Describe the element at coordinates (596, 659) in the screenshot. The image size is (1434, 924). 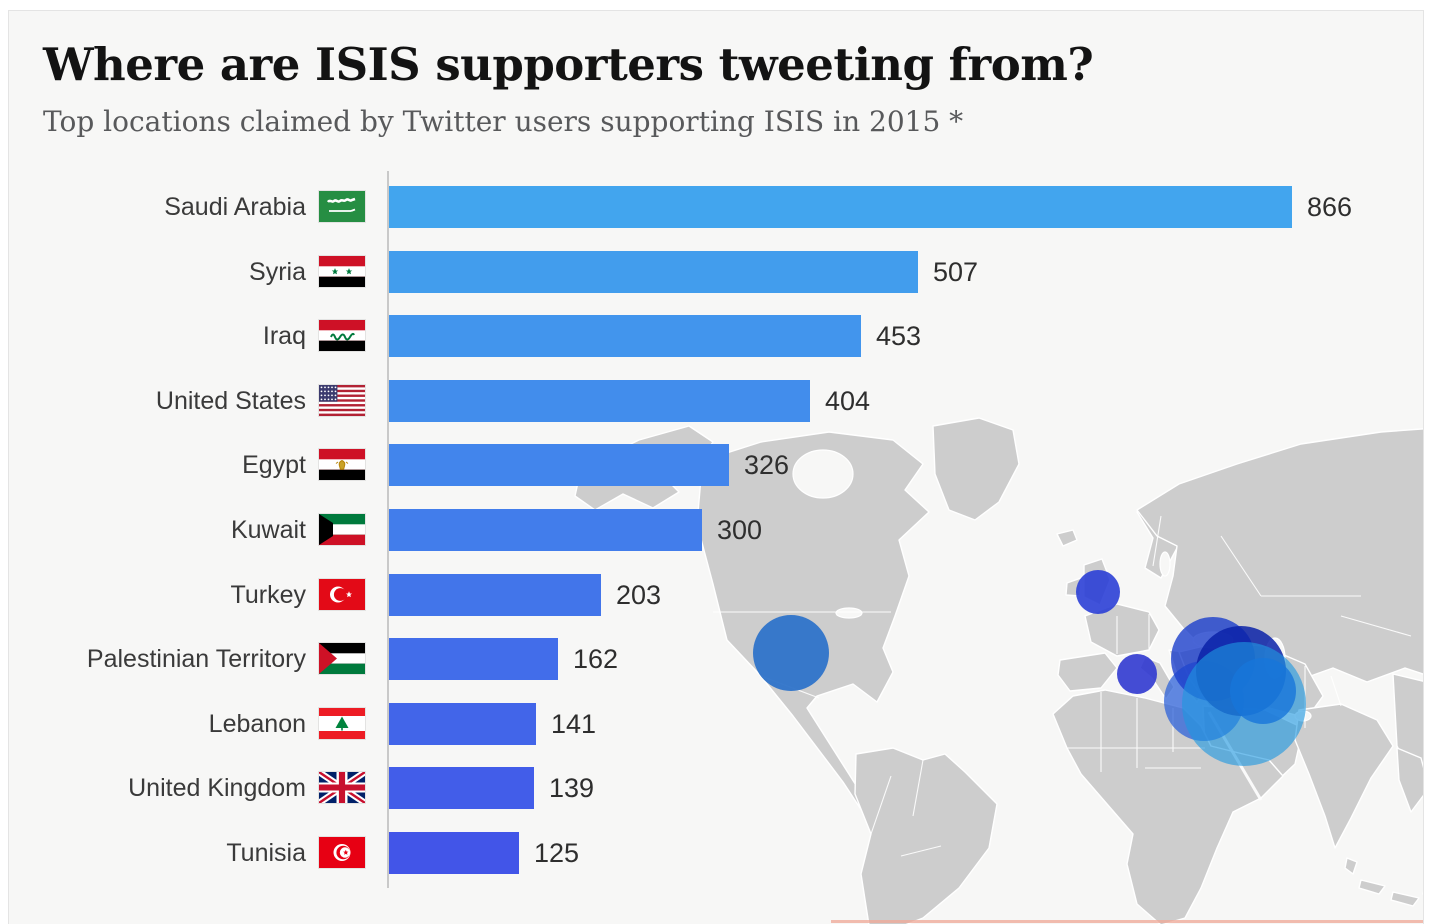
I see `value-label: 162` at that location.